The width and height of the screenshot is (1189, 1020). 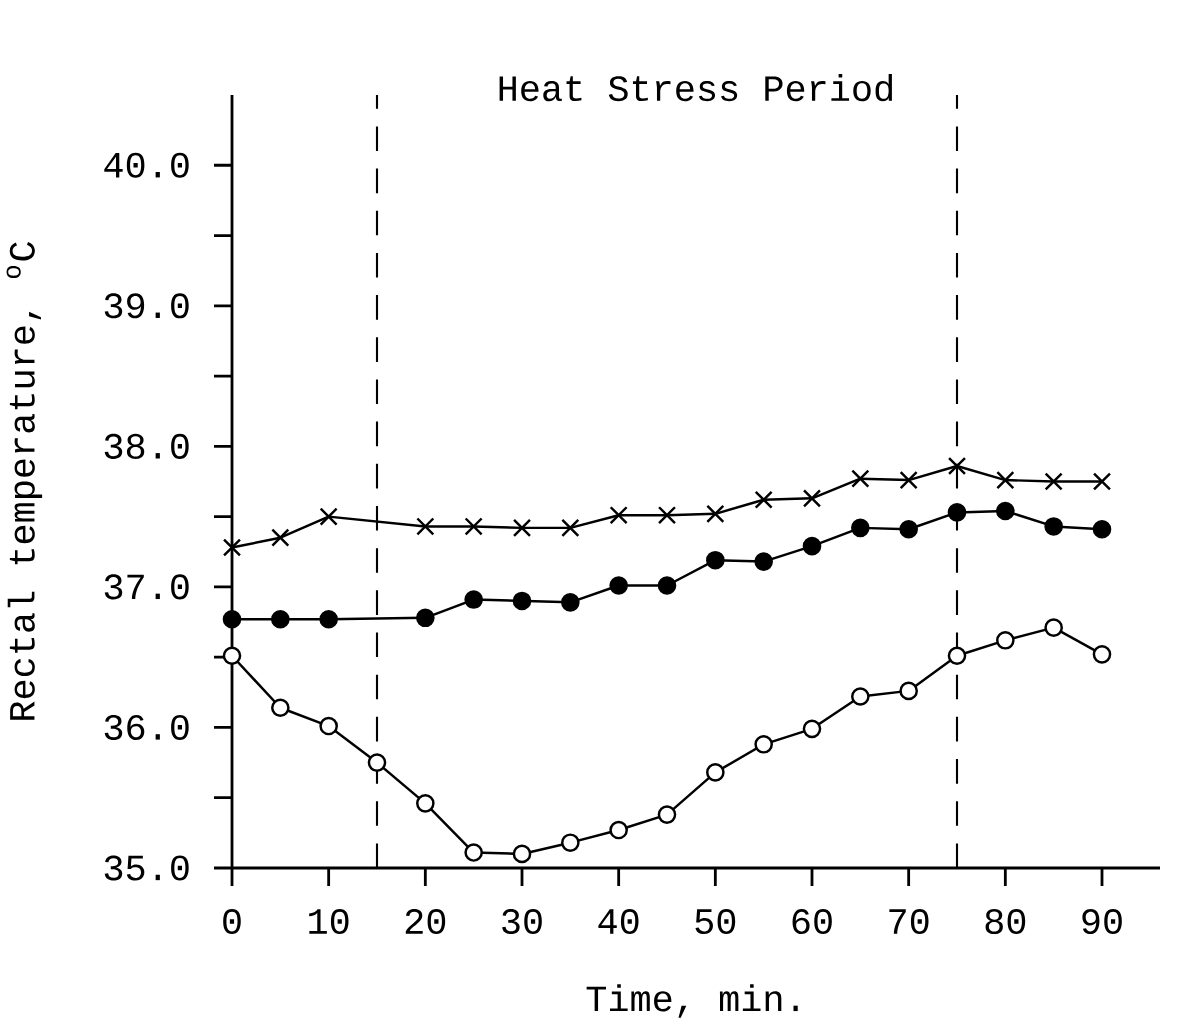 I want to click on x-axis-title: Time, min., so click(x=692, y=1001).